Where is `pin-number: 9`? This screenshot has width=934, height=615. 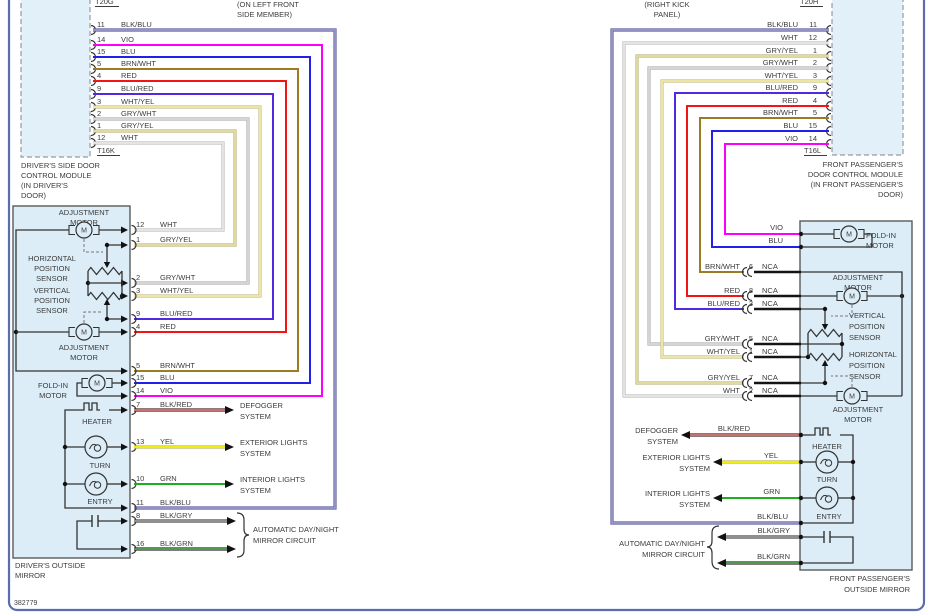
pin-number: 9 is located at coordinates (99, 88).